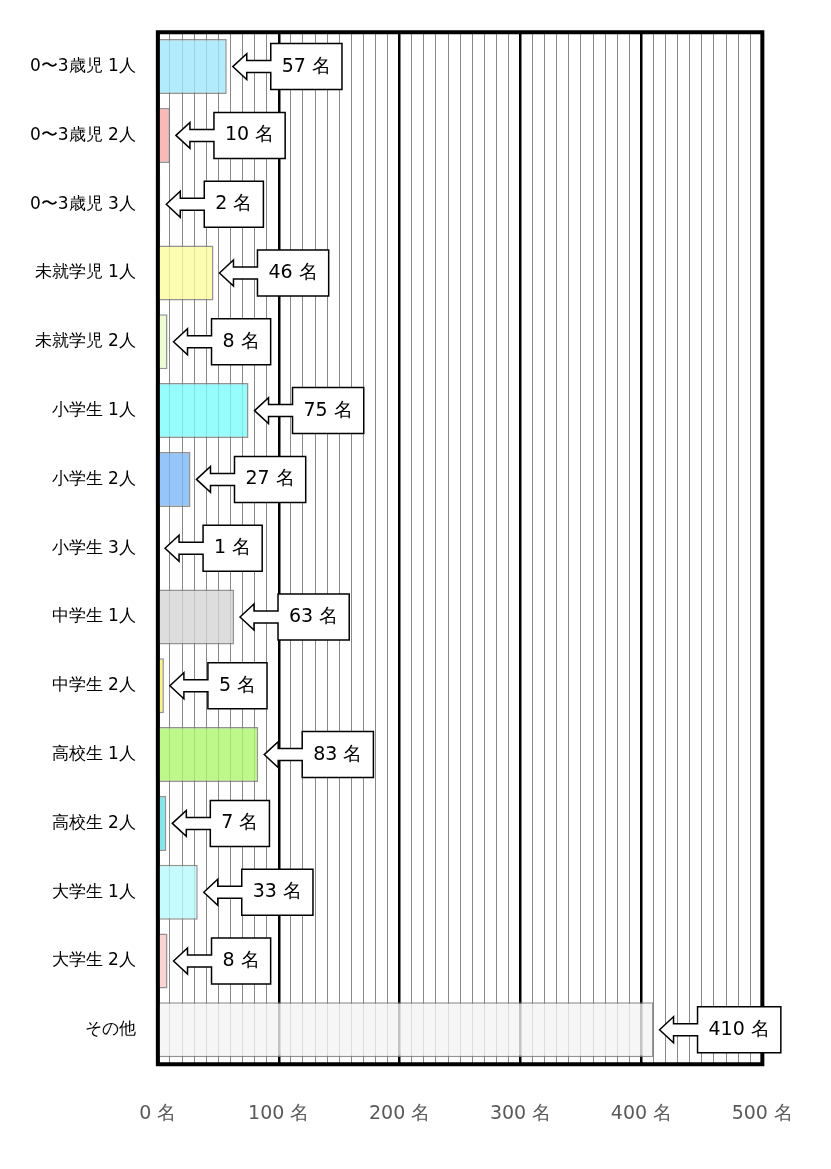 The height and width of the screenshot is (1169, 831). I want to click on x-tick-label: 100 名, so click(279, 1111).